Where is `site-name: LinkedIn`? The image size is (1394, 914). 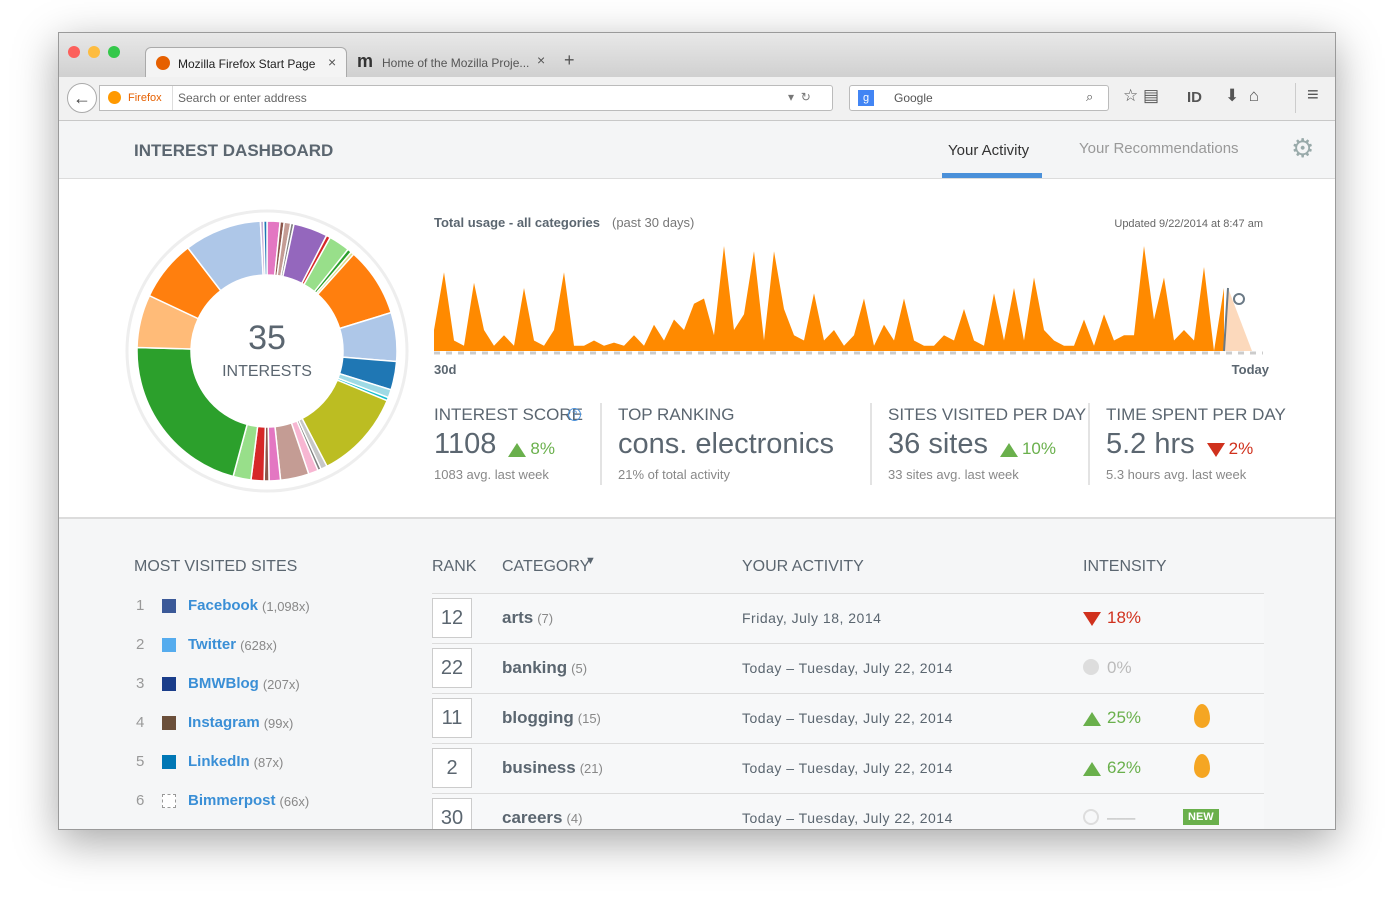 site-name: LinkedIn is located at coordinates (219, 761).